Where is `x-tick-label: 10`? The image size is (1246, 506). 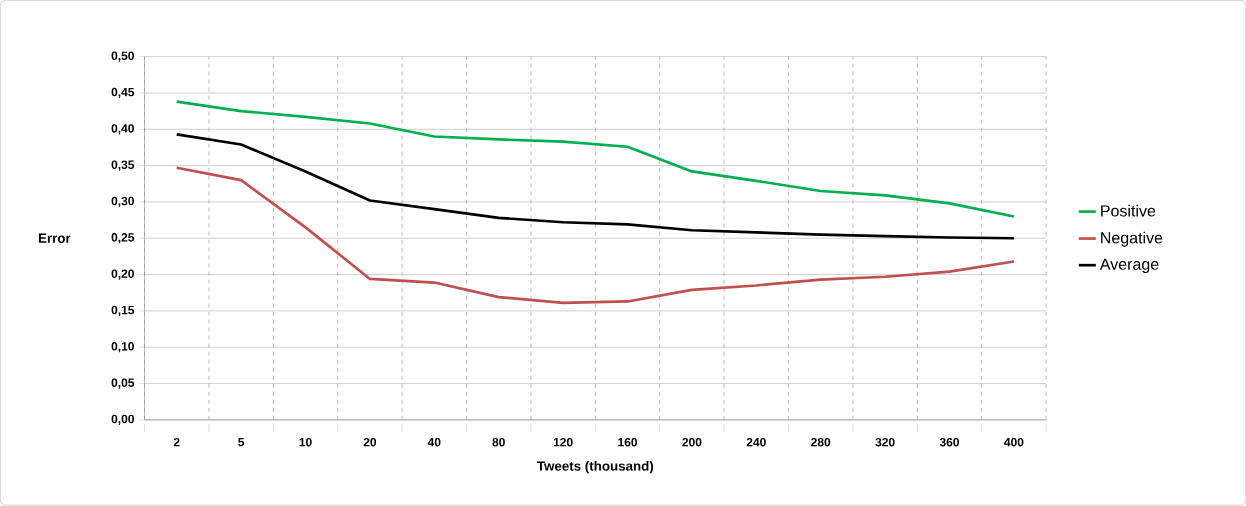 x-tick-label: 10 is located at coordinates (305, 442).